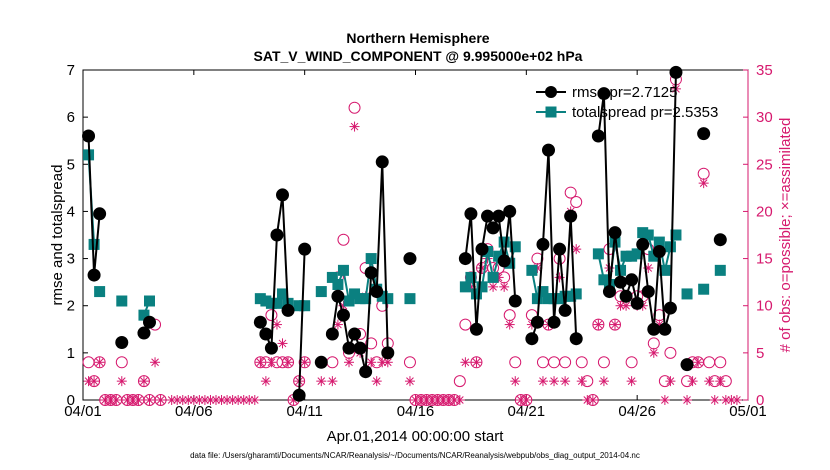 The width and height of the screenshot is (830, 470). Describe the element at coordinates (71, 353) in the screenshot. I see `y-tick-label: 1` at that location.